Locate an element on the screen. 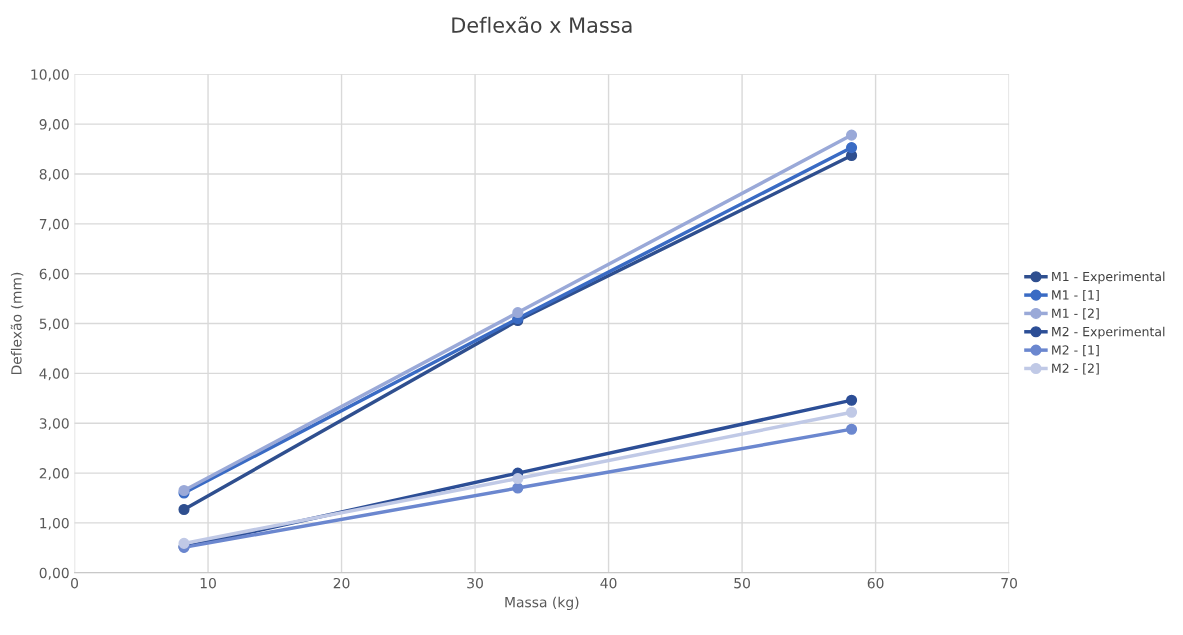 The image size is (1183, 635). legend-label: M2 - Experimental is located at coordinates (1108, 332).